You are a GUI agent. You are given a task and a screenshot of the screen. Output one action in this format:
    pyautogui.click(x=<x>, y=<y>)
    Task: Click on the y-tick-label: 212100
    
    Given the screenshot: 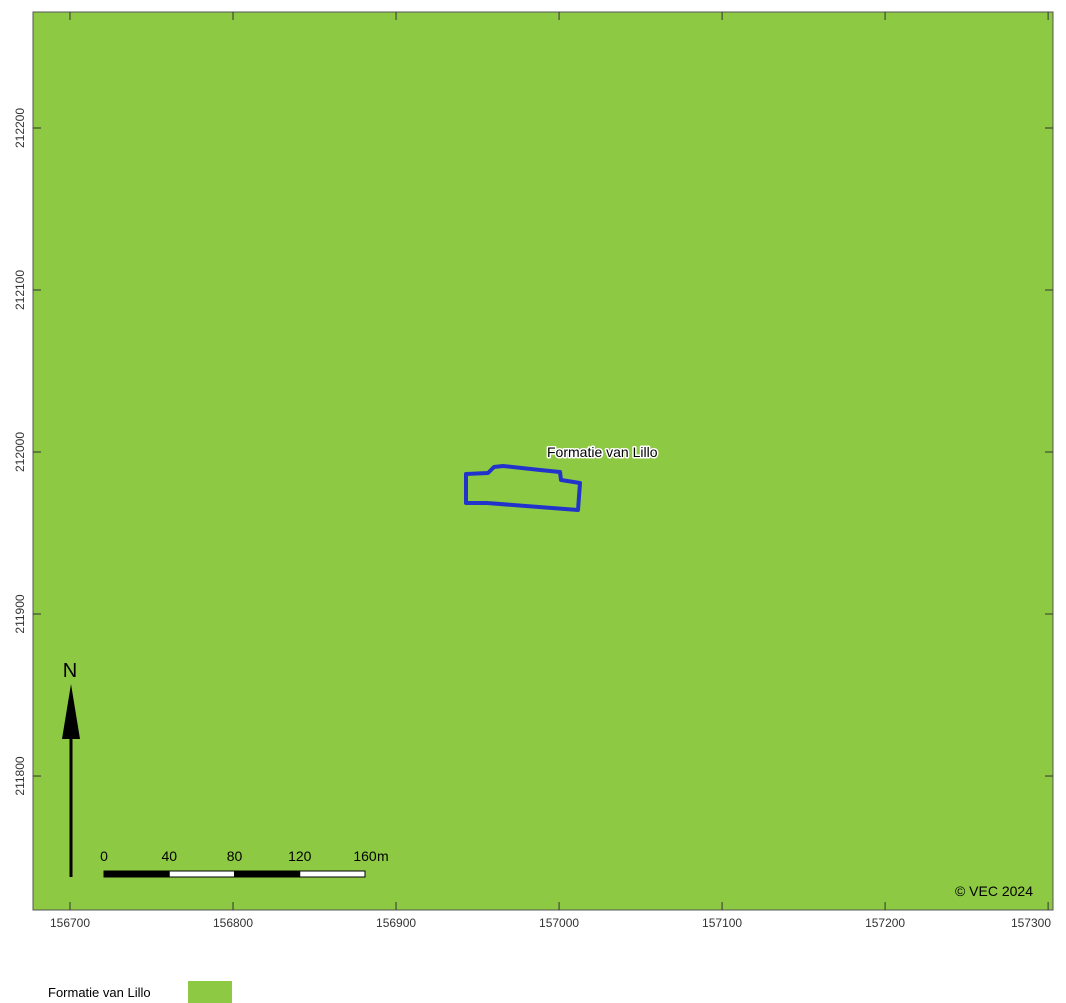 What is the action you would take?
    pyautogui.click(x=20, y=290)
    